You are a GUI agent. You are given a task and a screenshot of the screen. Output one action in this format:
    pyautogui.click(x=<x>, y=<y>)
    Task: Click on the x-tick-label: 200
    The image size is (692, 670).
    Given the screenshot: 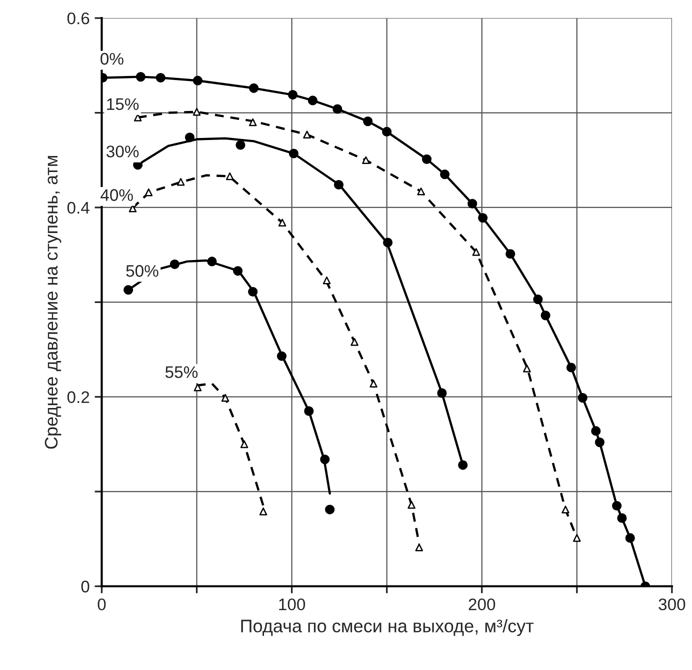 What is the action you would take?
    pyautogui.click(x=482, y=604)
    